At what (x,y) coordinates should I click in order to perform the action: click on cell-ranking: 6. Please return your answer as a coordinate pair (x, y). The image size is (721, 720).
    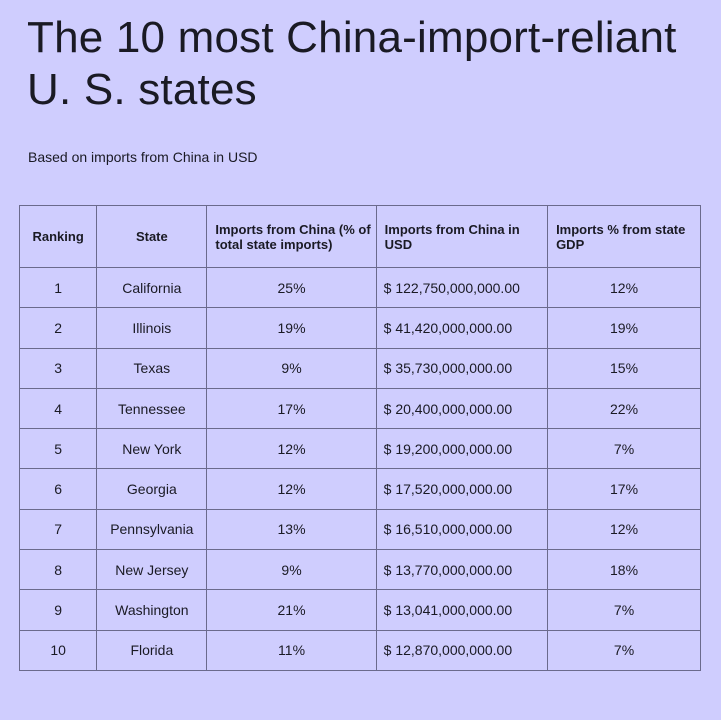
    Looking at the image, I should click on (58, 489).